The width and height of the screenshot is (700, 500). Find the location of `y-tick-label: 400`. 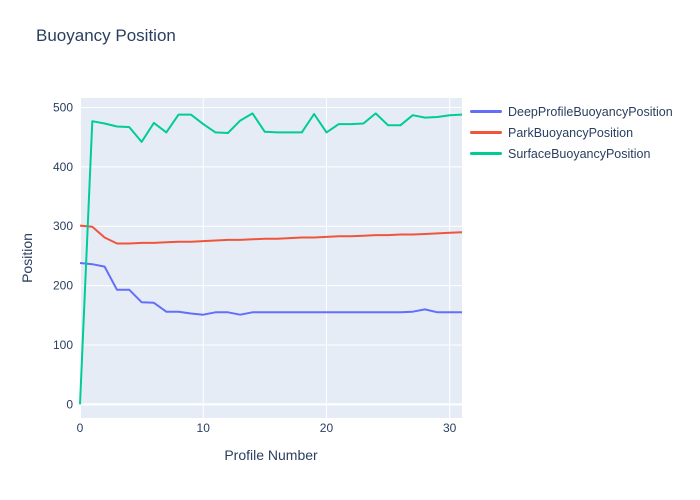

y-tick-label: 400 is located at coordinates (63, 167).